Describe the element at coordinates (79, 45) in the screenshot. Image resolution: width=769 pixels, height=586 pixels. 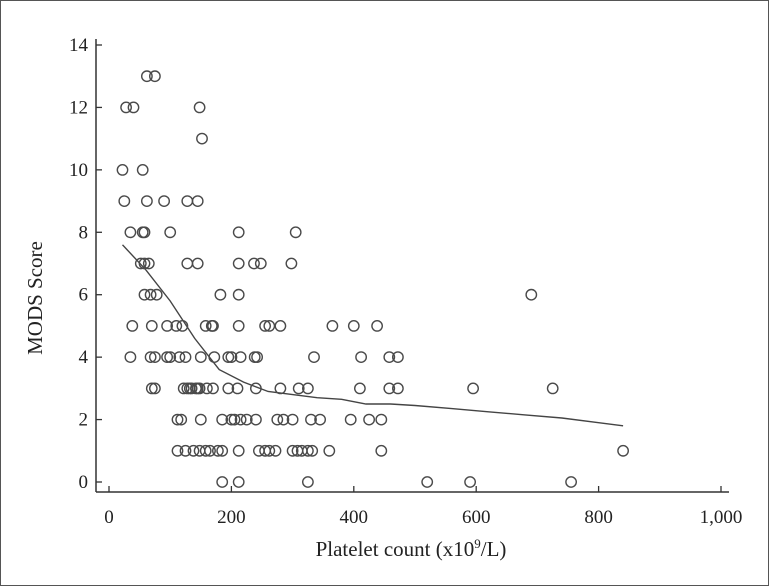
I see `y-tick-label: 14` at that location.